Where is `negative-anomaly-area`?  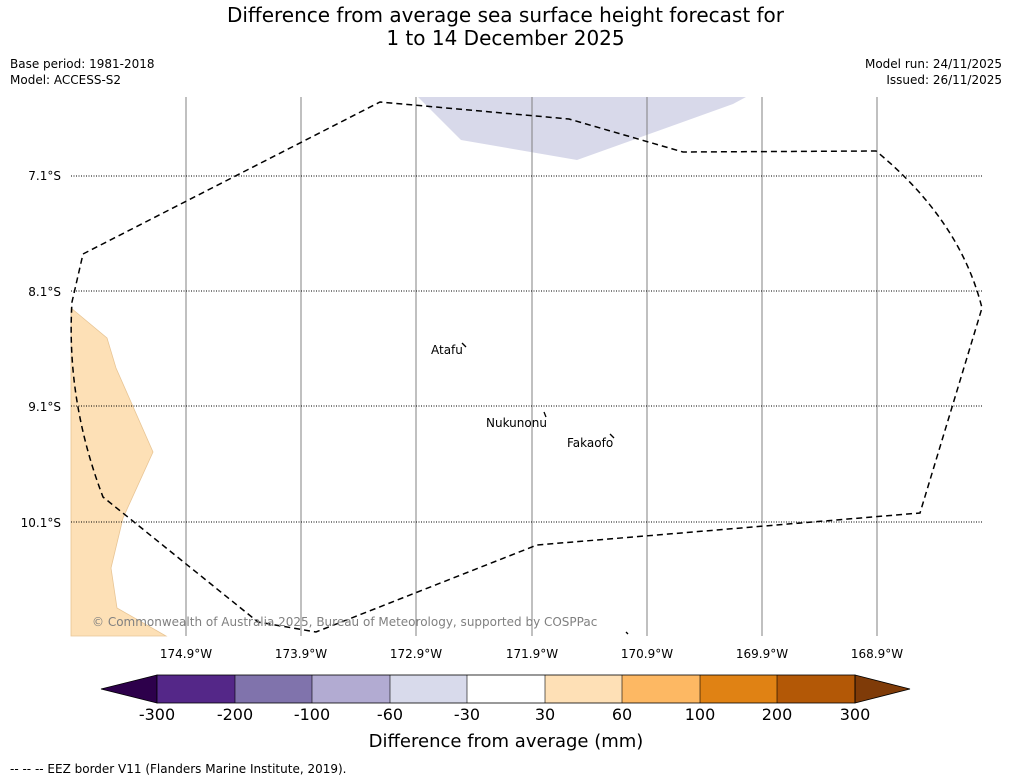
negative-anomaly-area is located at coordinates (582, 128).